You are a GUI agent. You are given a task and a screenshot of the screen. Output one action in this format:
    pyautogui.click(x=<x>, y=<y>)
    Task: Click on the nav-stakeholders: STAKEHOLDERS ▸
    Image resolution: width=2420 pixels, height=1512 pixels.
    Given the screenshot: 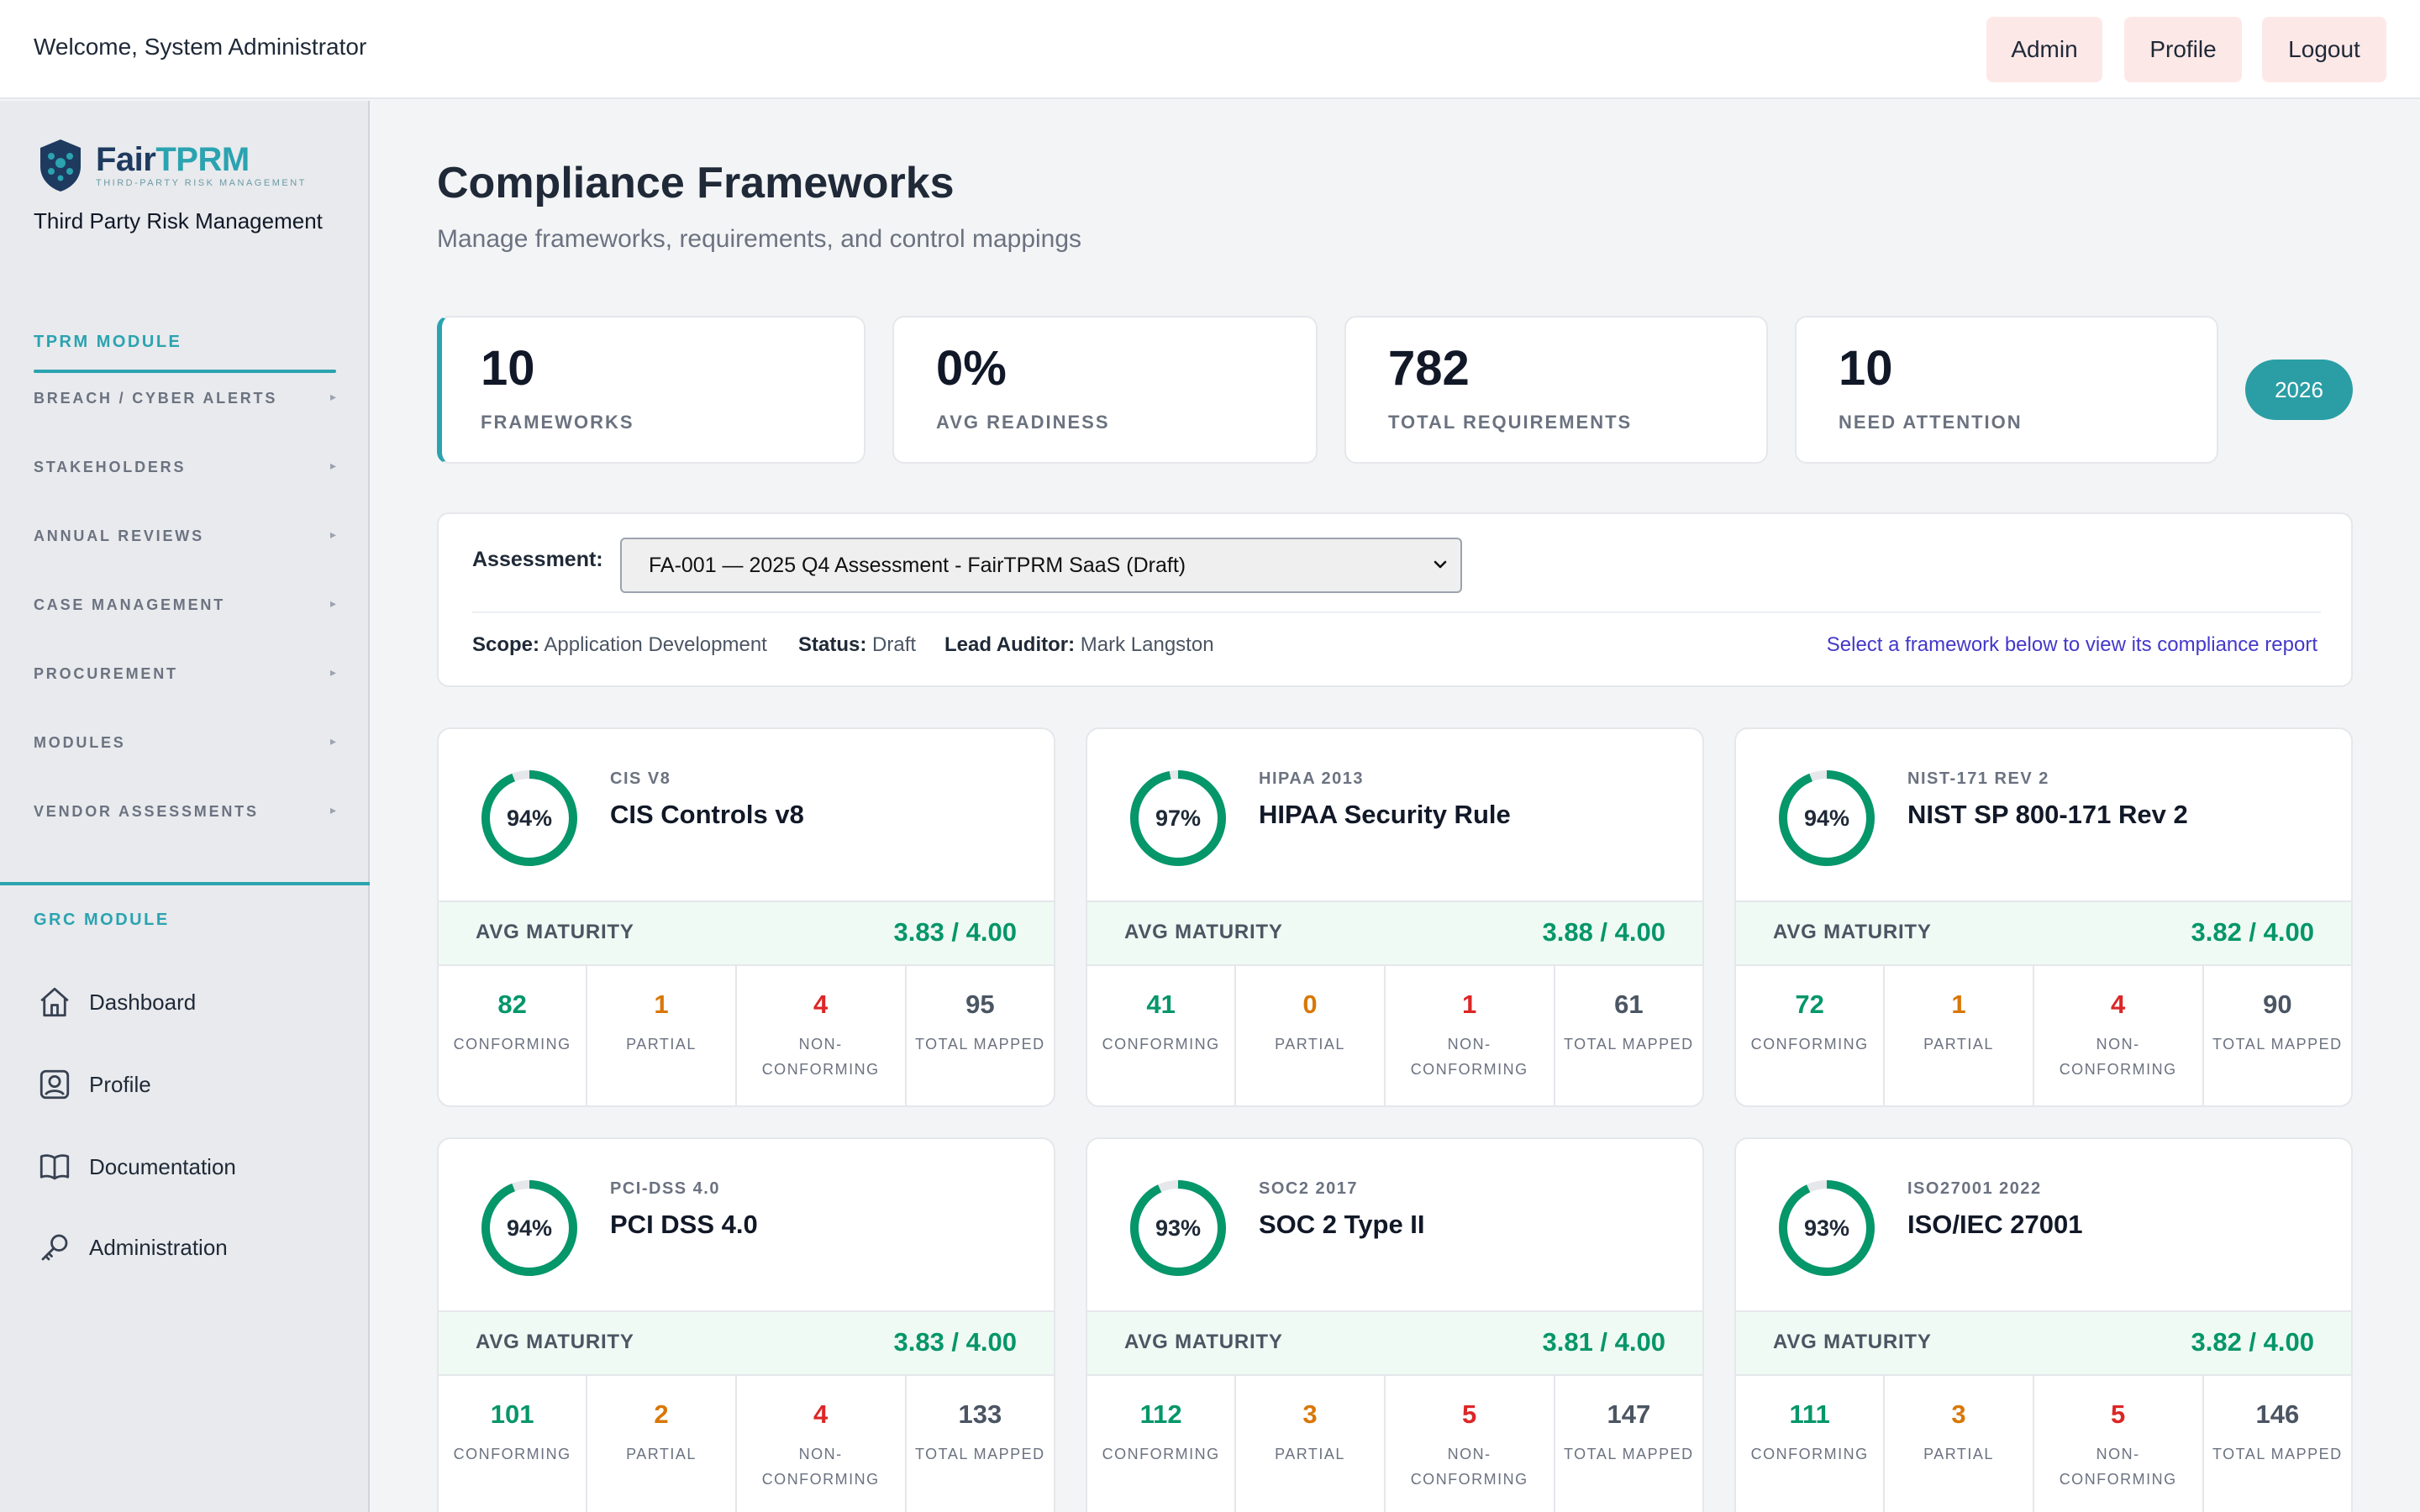 What is the action you would take?
    pyautogui.click(x=185, y=467)
    